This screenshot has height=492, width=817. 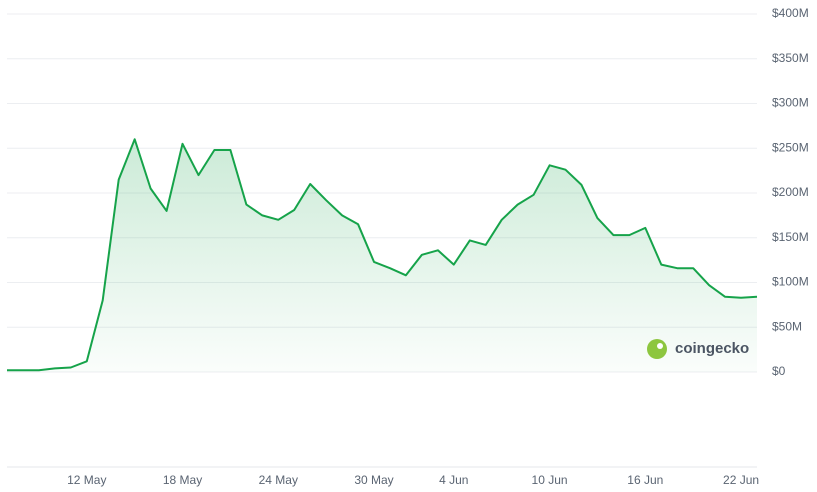 I want to click on x-tick-label: 12 May, so click(x=86, y=480).